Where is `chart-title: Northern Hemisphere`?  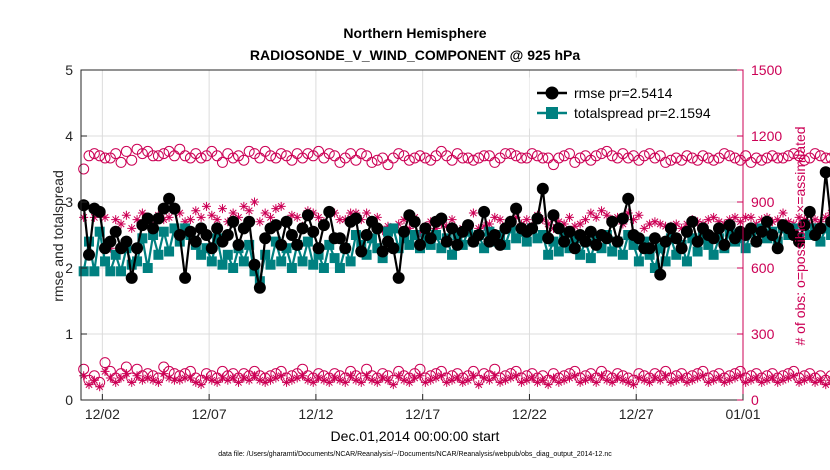 chart-title: Northern Hemisphere is located at coordinates (414, 33).